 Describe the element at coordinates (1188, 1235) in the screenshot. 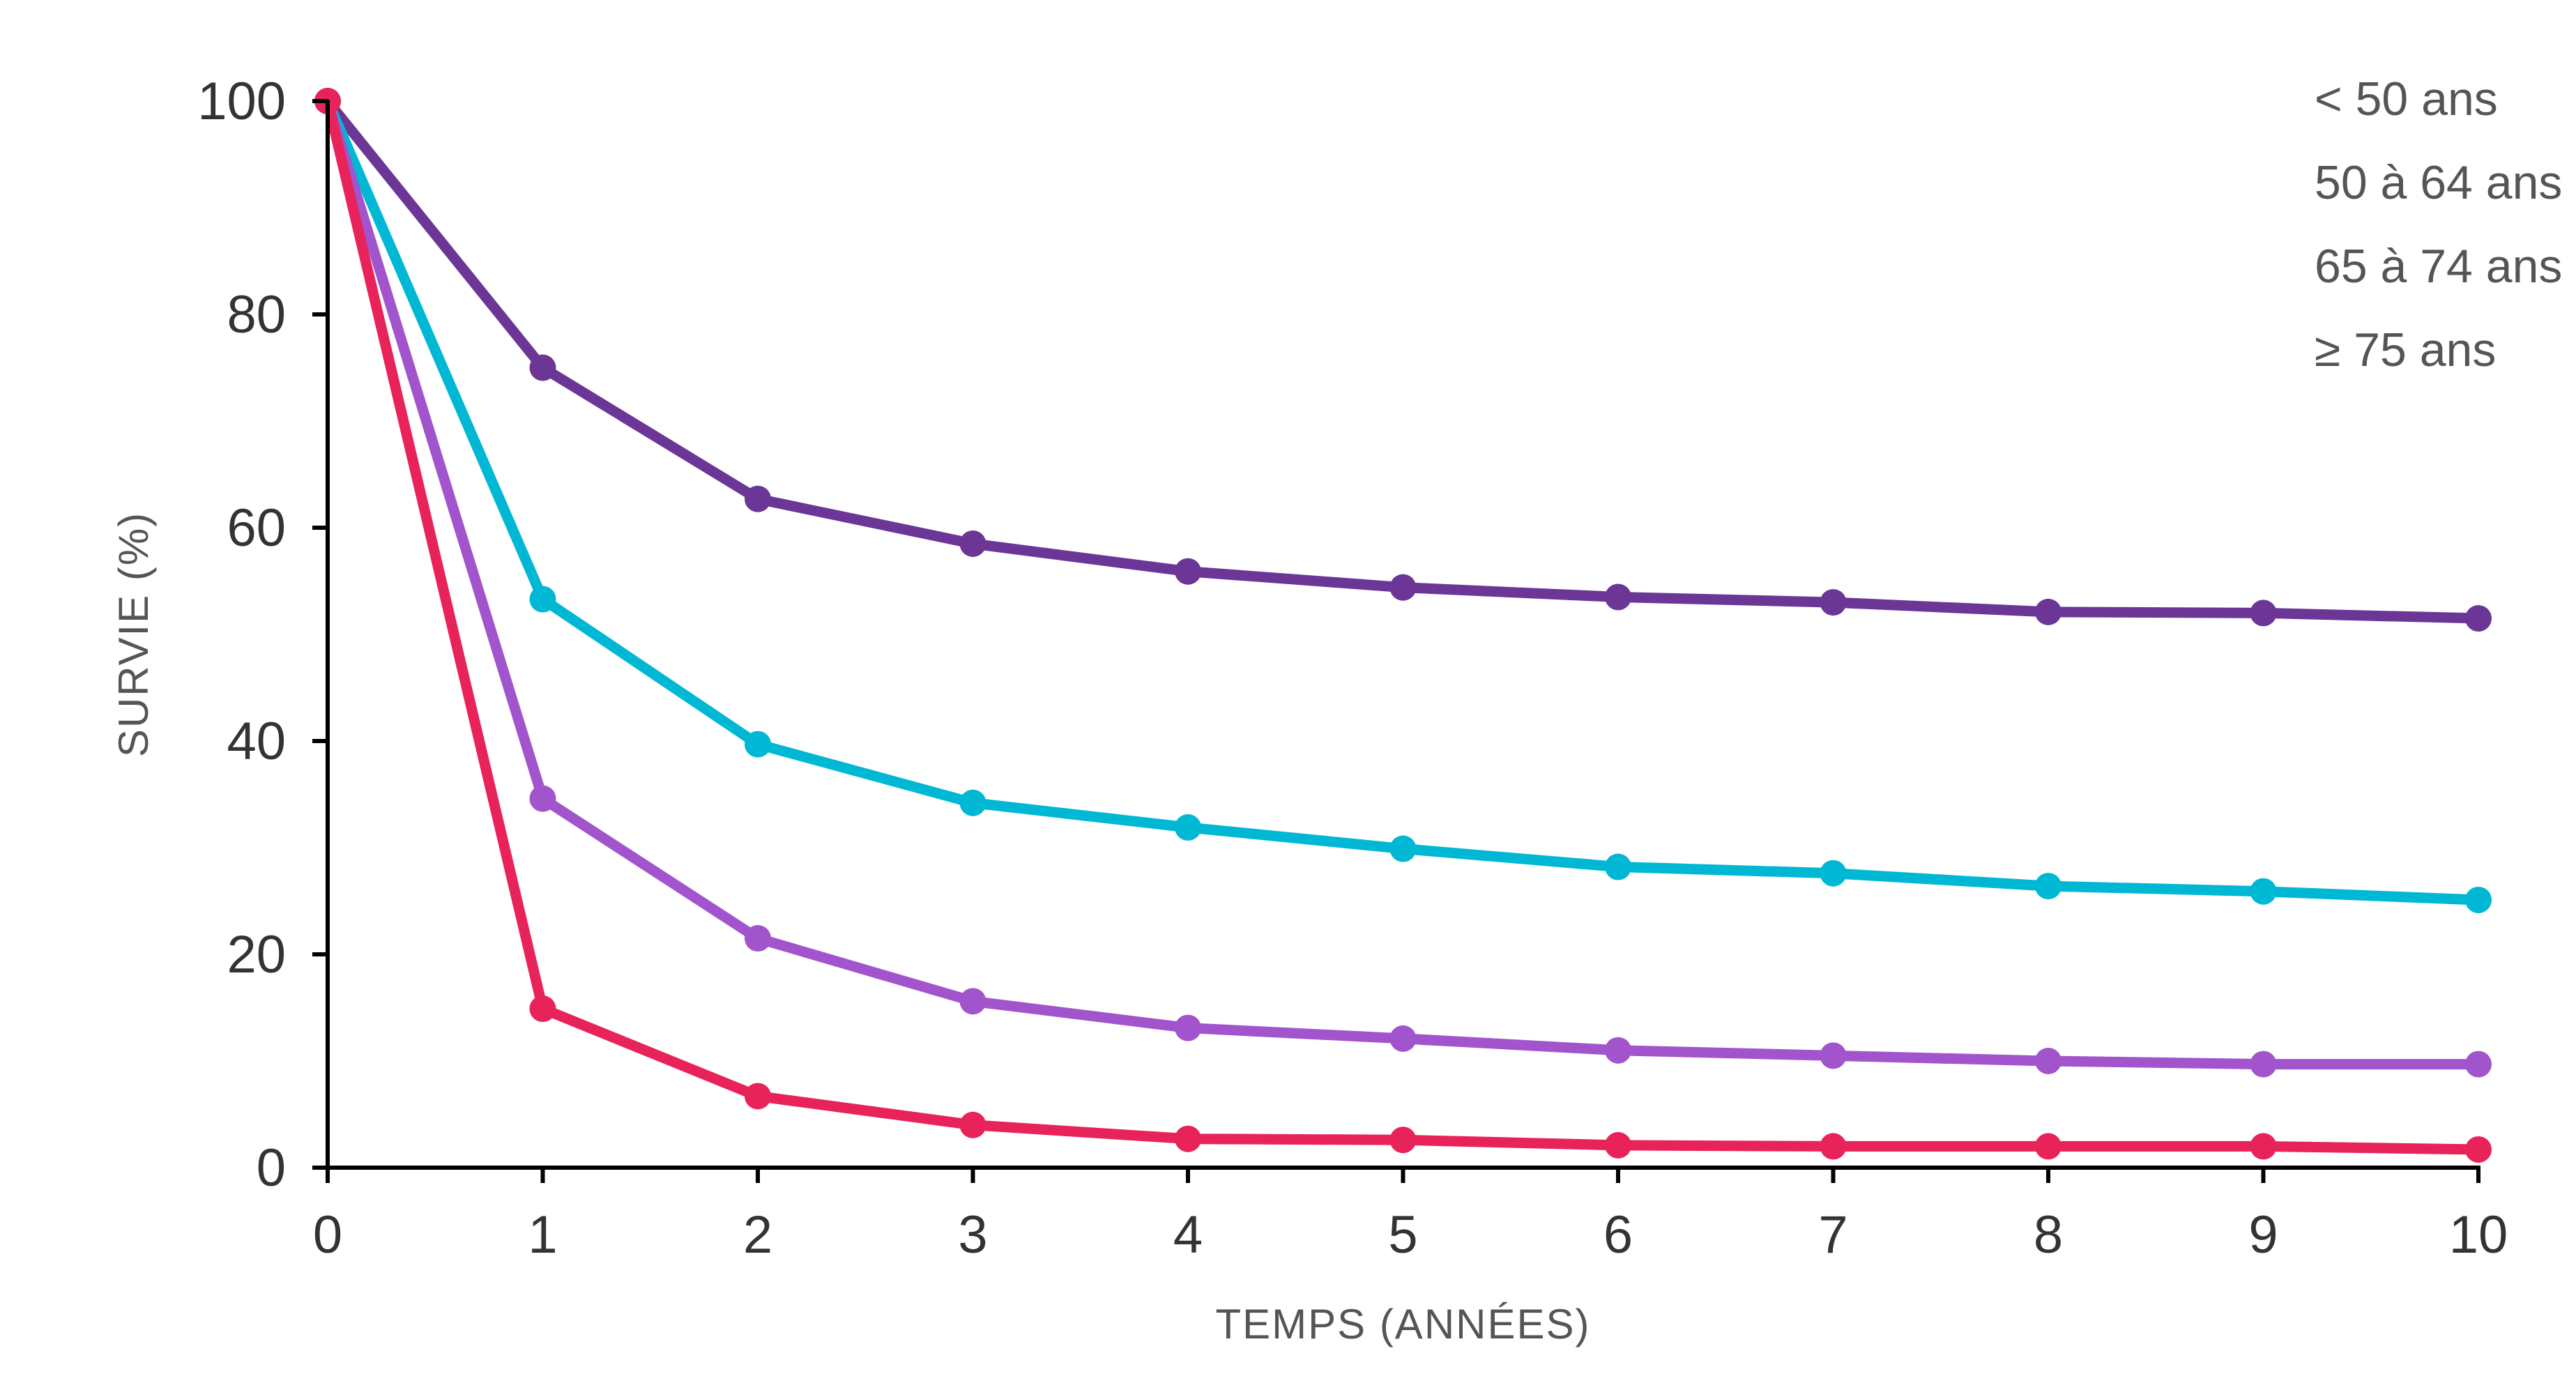

I see `x-tick-label: 4` at that location.